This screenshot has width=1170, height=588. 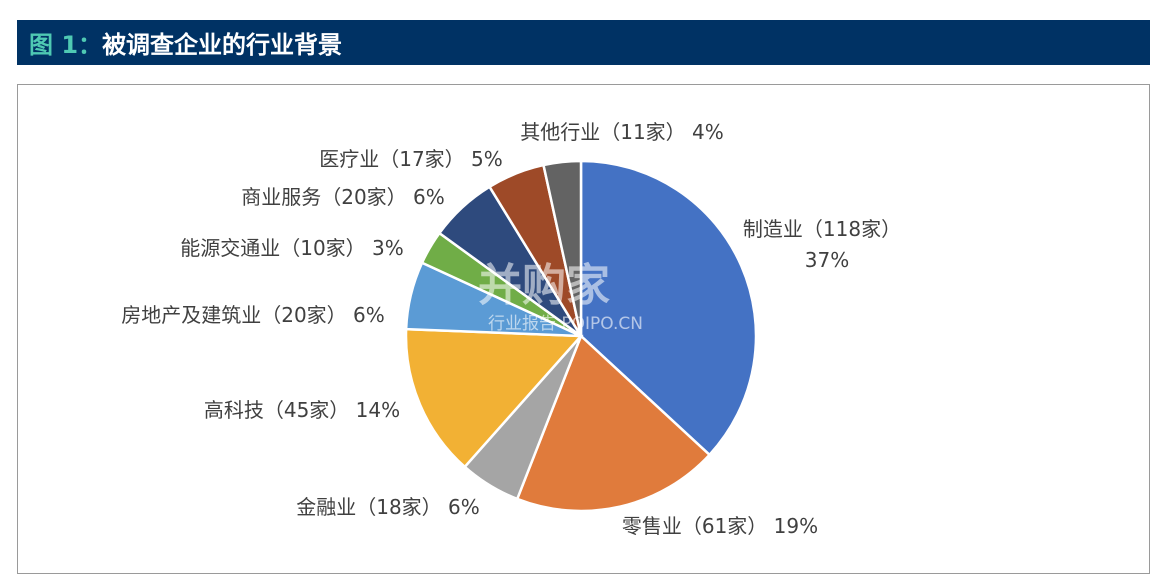 I want to click on pie-label-5: 房地产及建筑业（20家） 6%, so click(x=253, y=315).